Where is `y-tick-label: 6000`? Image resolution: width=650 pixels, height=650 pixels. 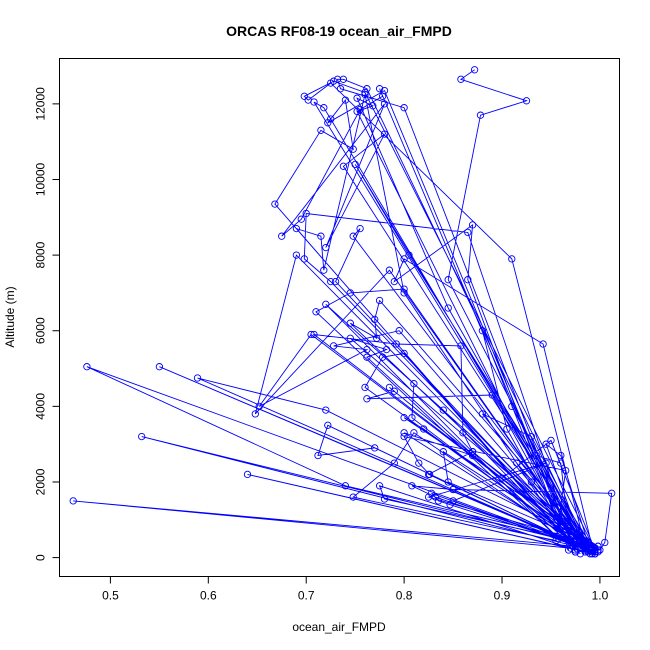 y-tick-label: 6000 is located at coordinates (41, 330).